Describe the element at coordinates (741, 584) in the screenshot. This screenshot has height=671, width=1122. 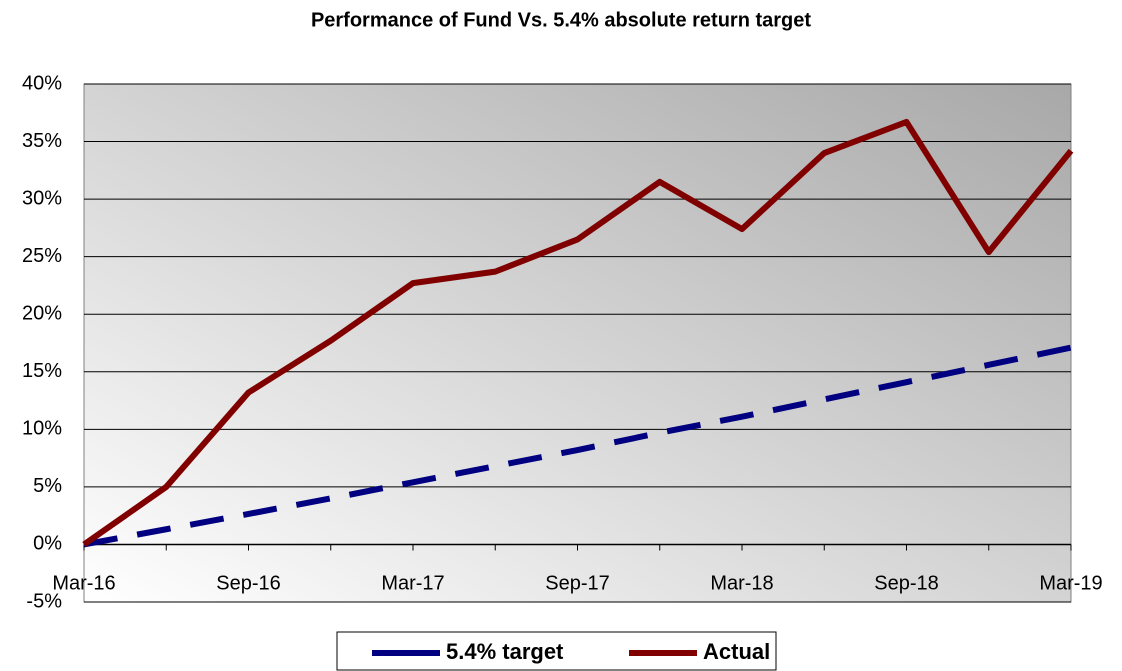
I see `x-tick-label: Mar-18` at that location.